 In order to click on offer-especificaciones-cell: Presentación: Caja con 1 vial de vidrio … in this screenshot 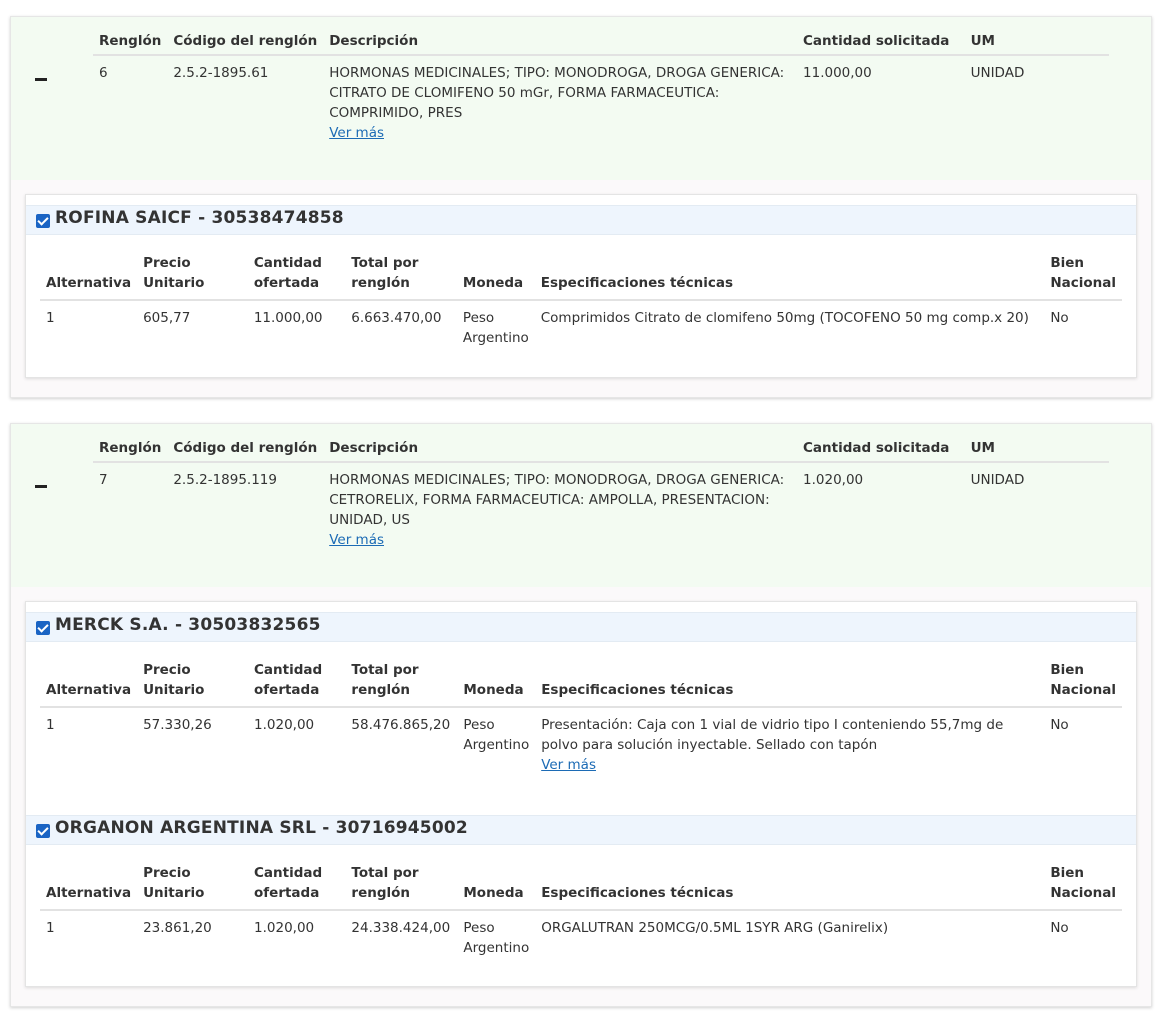, I will do `click(789, 743)`.